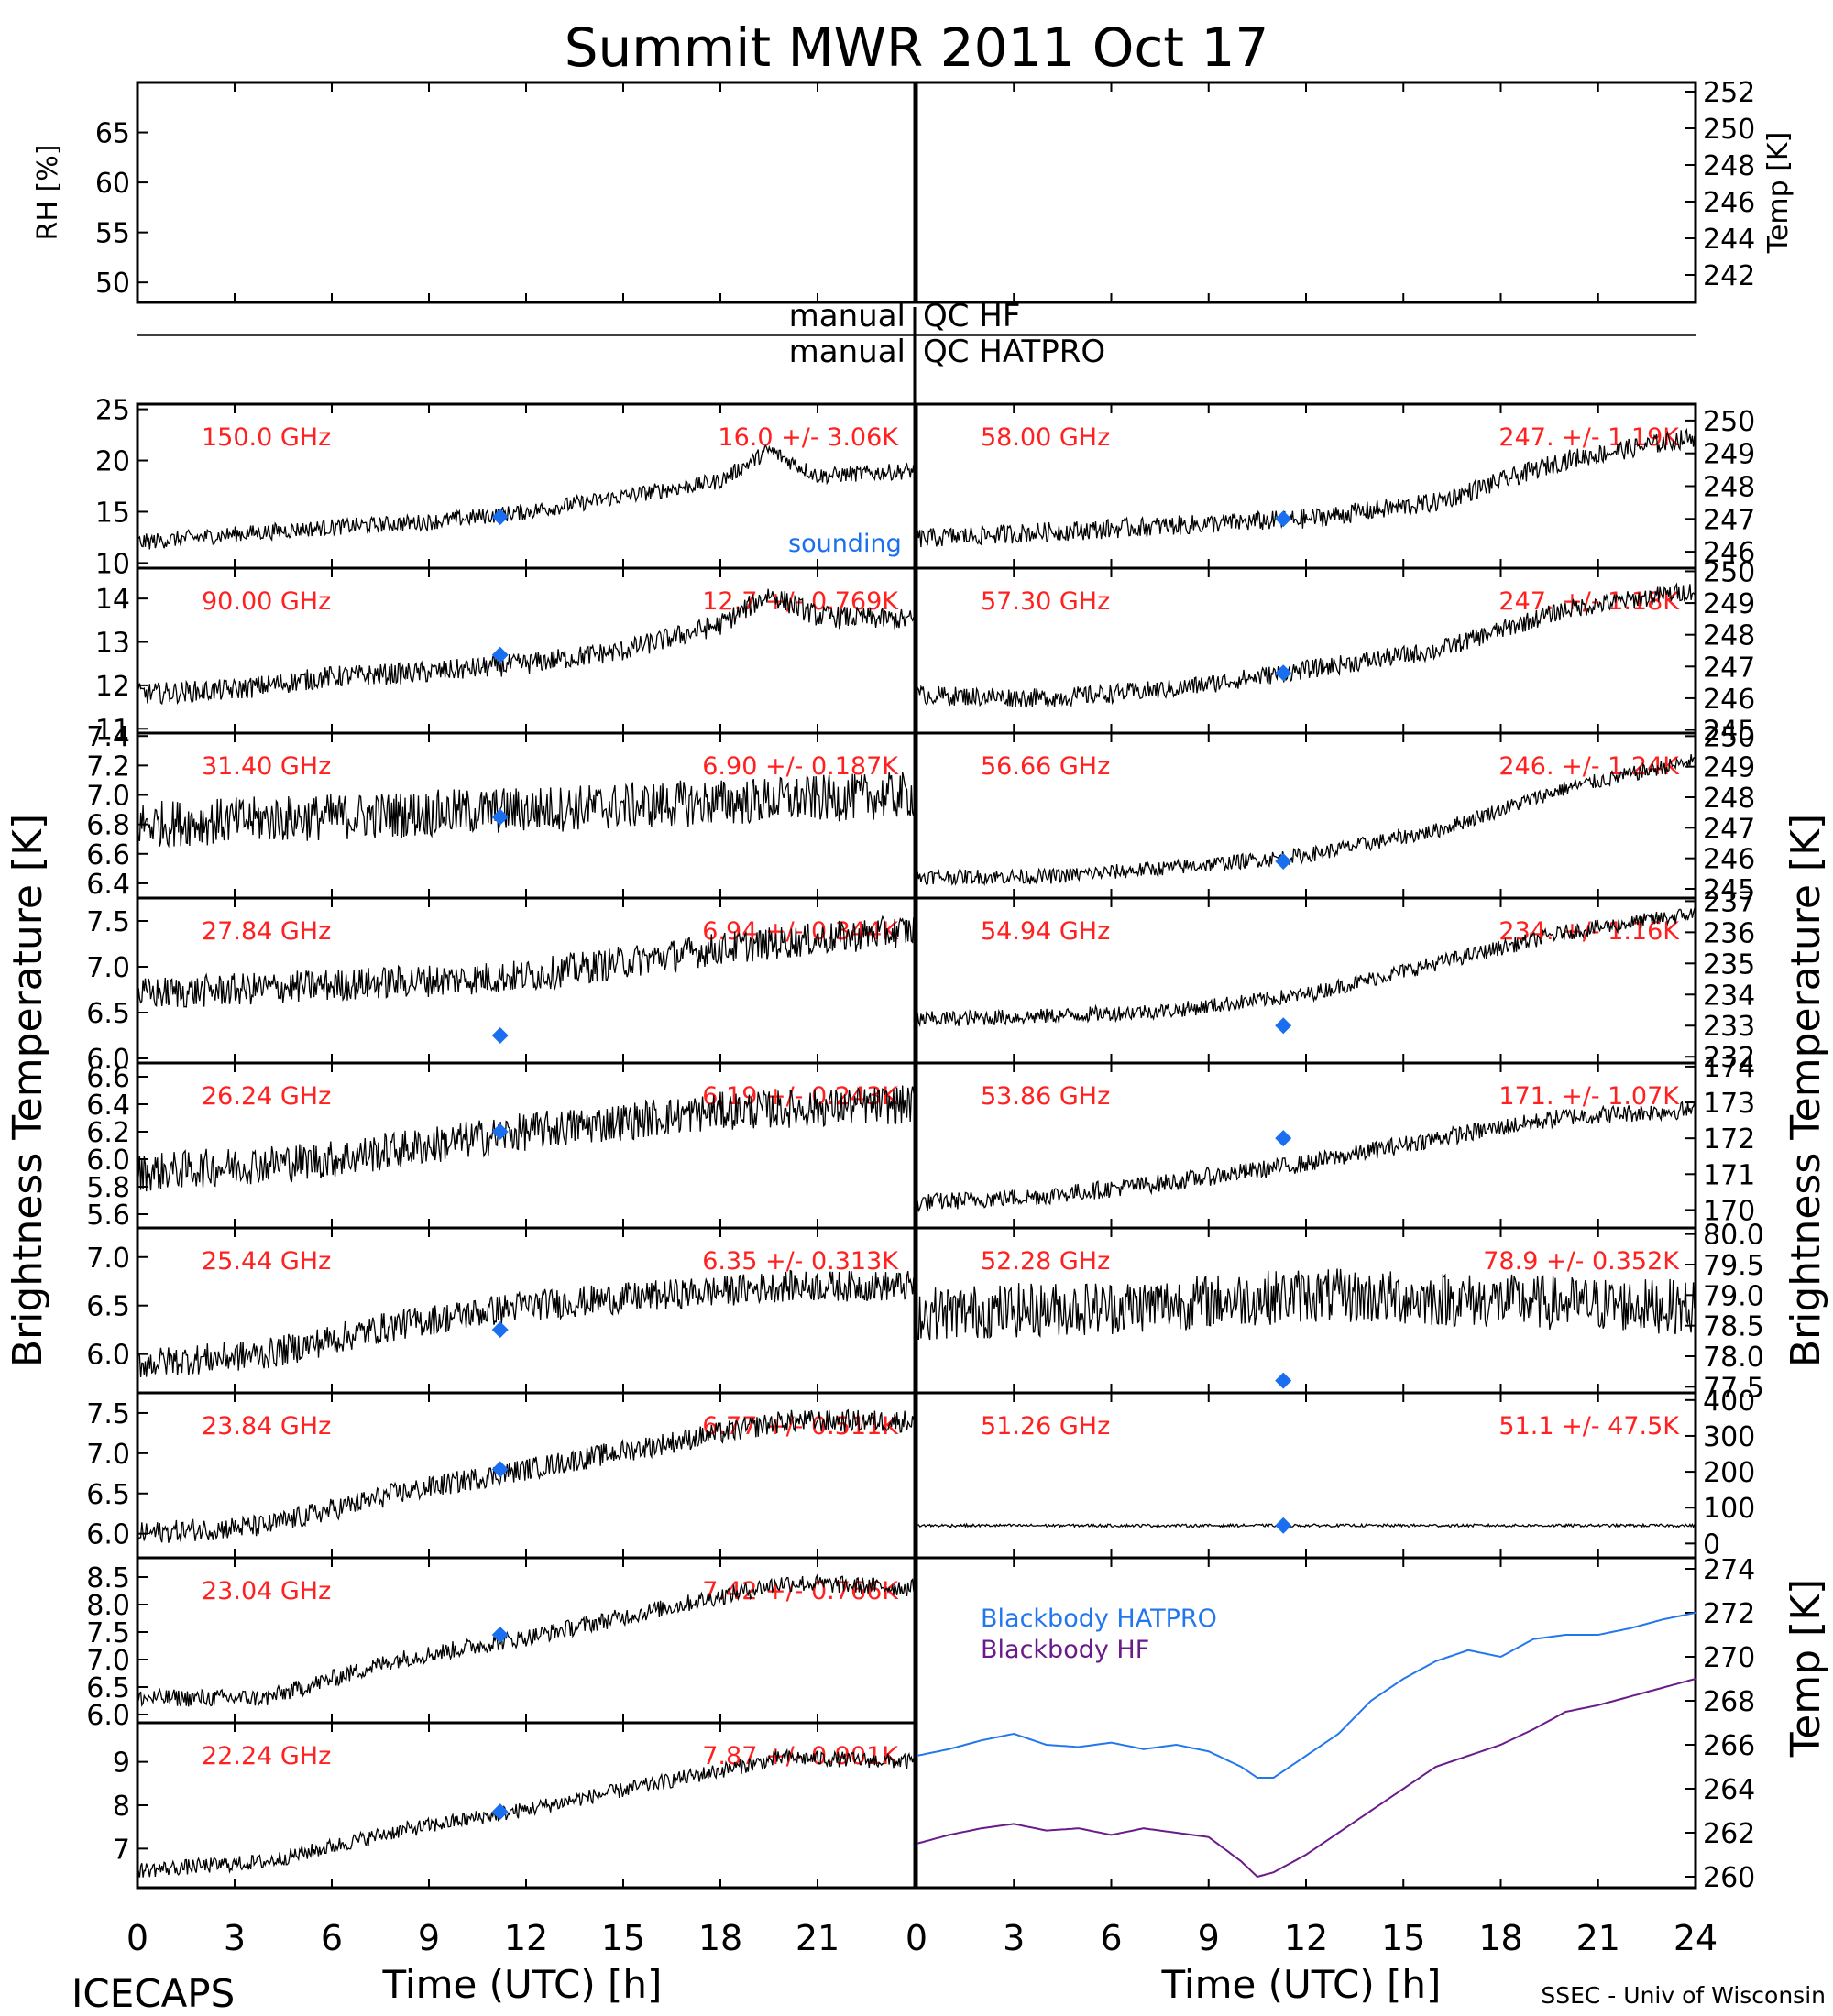 The height and width of the screenshot is (2016, 1833). Describe the element at coordinates (121, 1764) in the screenshot. I see `y-tick-label: 9` at that location.